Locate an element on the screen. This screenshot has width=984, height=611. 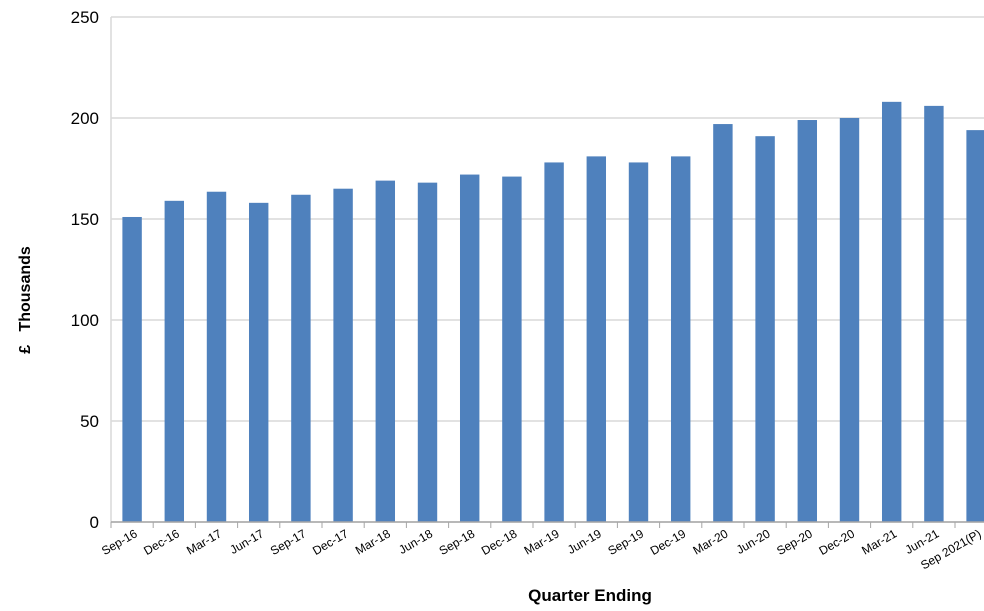
x-tick-label: Mar-19 is located at coordinates (542, 541).